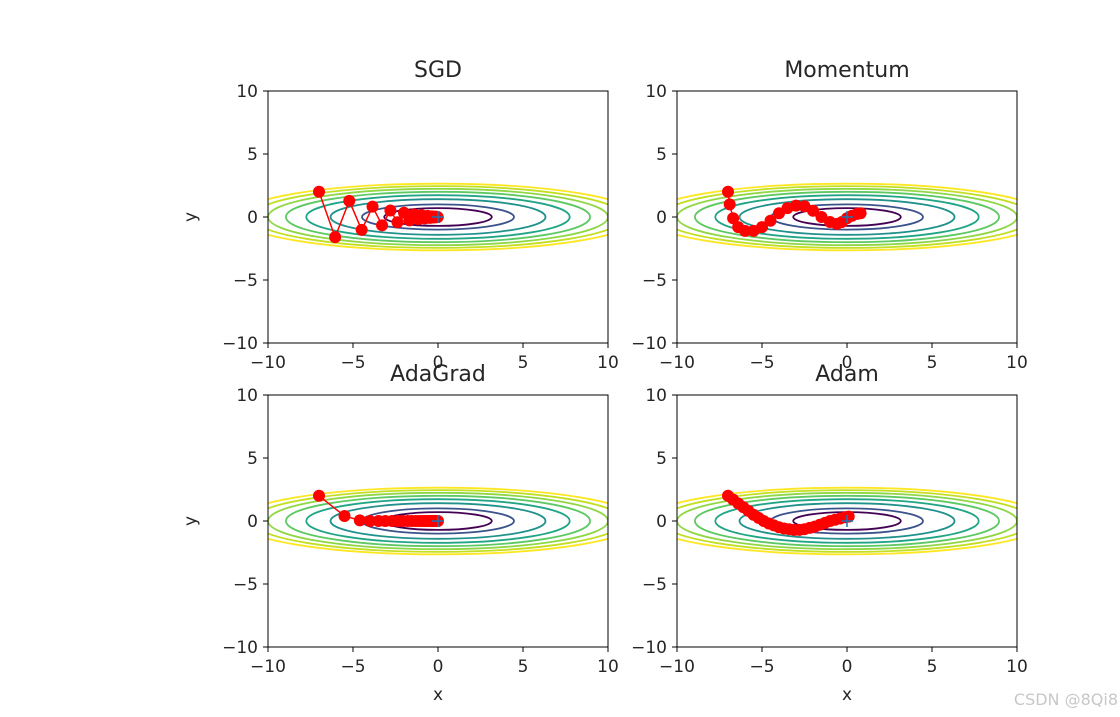  What do you see at coordinates (847, 695) in the screenshot?
I see `x-axis-label: x` at bounding box center [847, 695].